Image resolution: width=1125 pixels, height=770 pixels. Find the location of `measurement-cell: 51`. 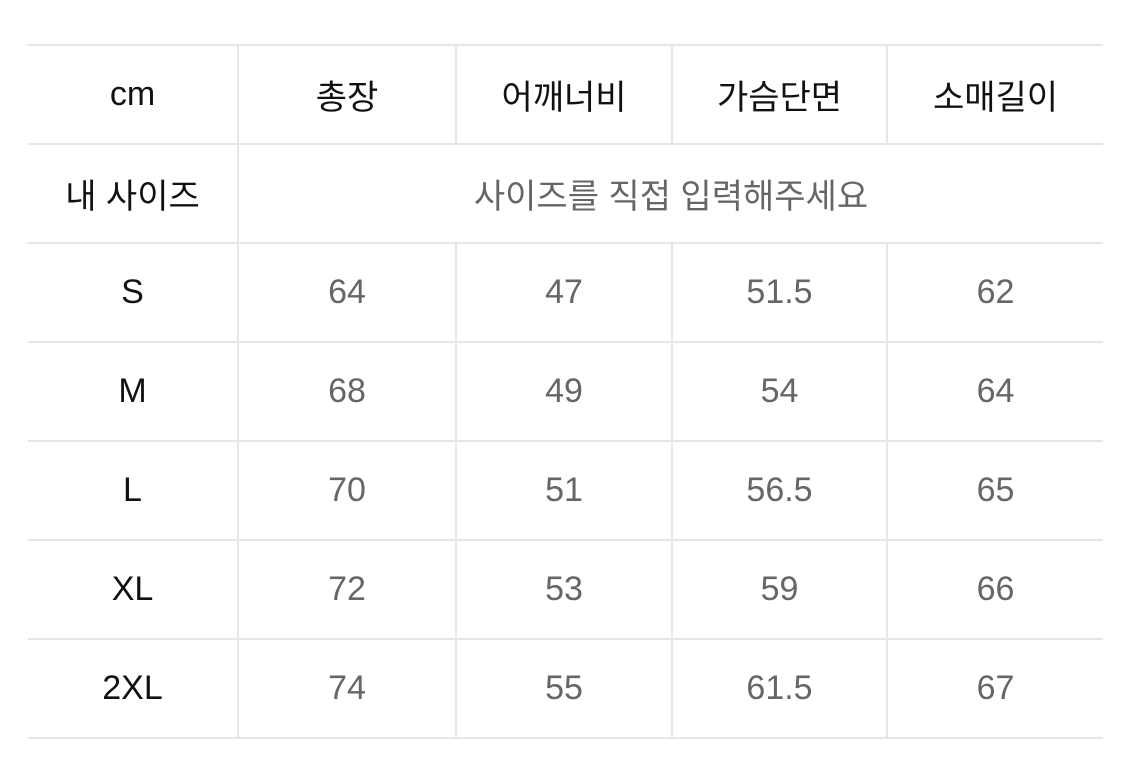

measurement-cell: 51 is located at coordinates (563, 490).